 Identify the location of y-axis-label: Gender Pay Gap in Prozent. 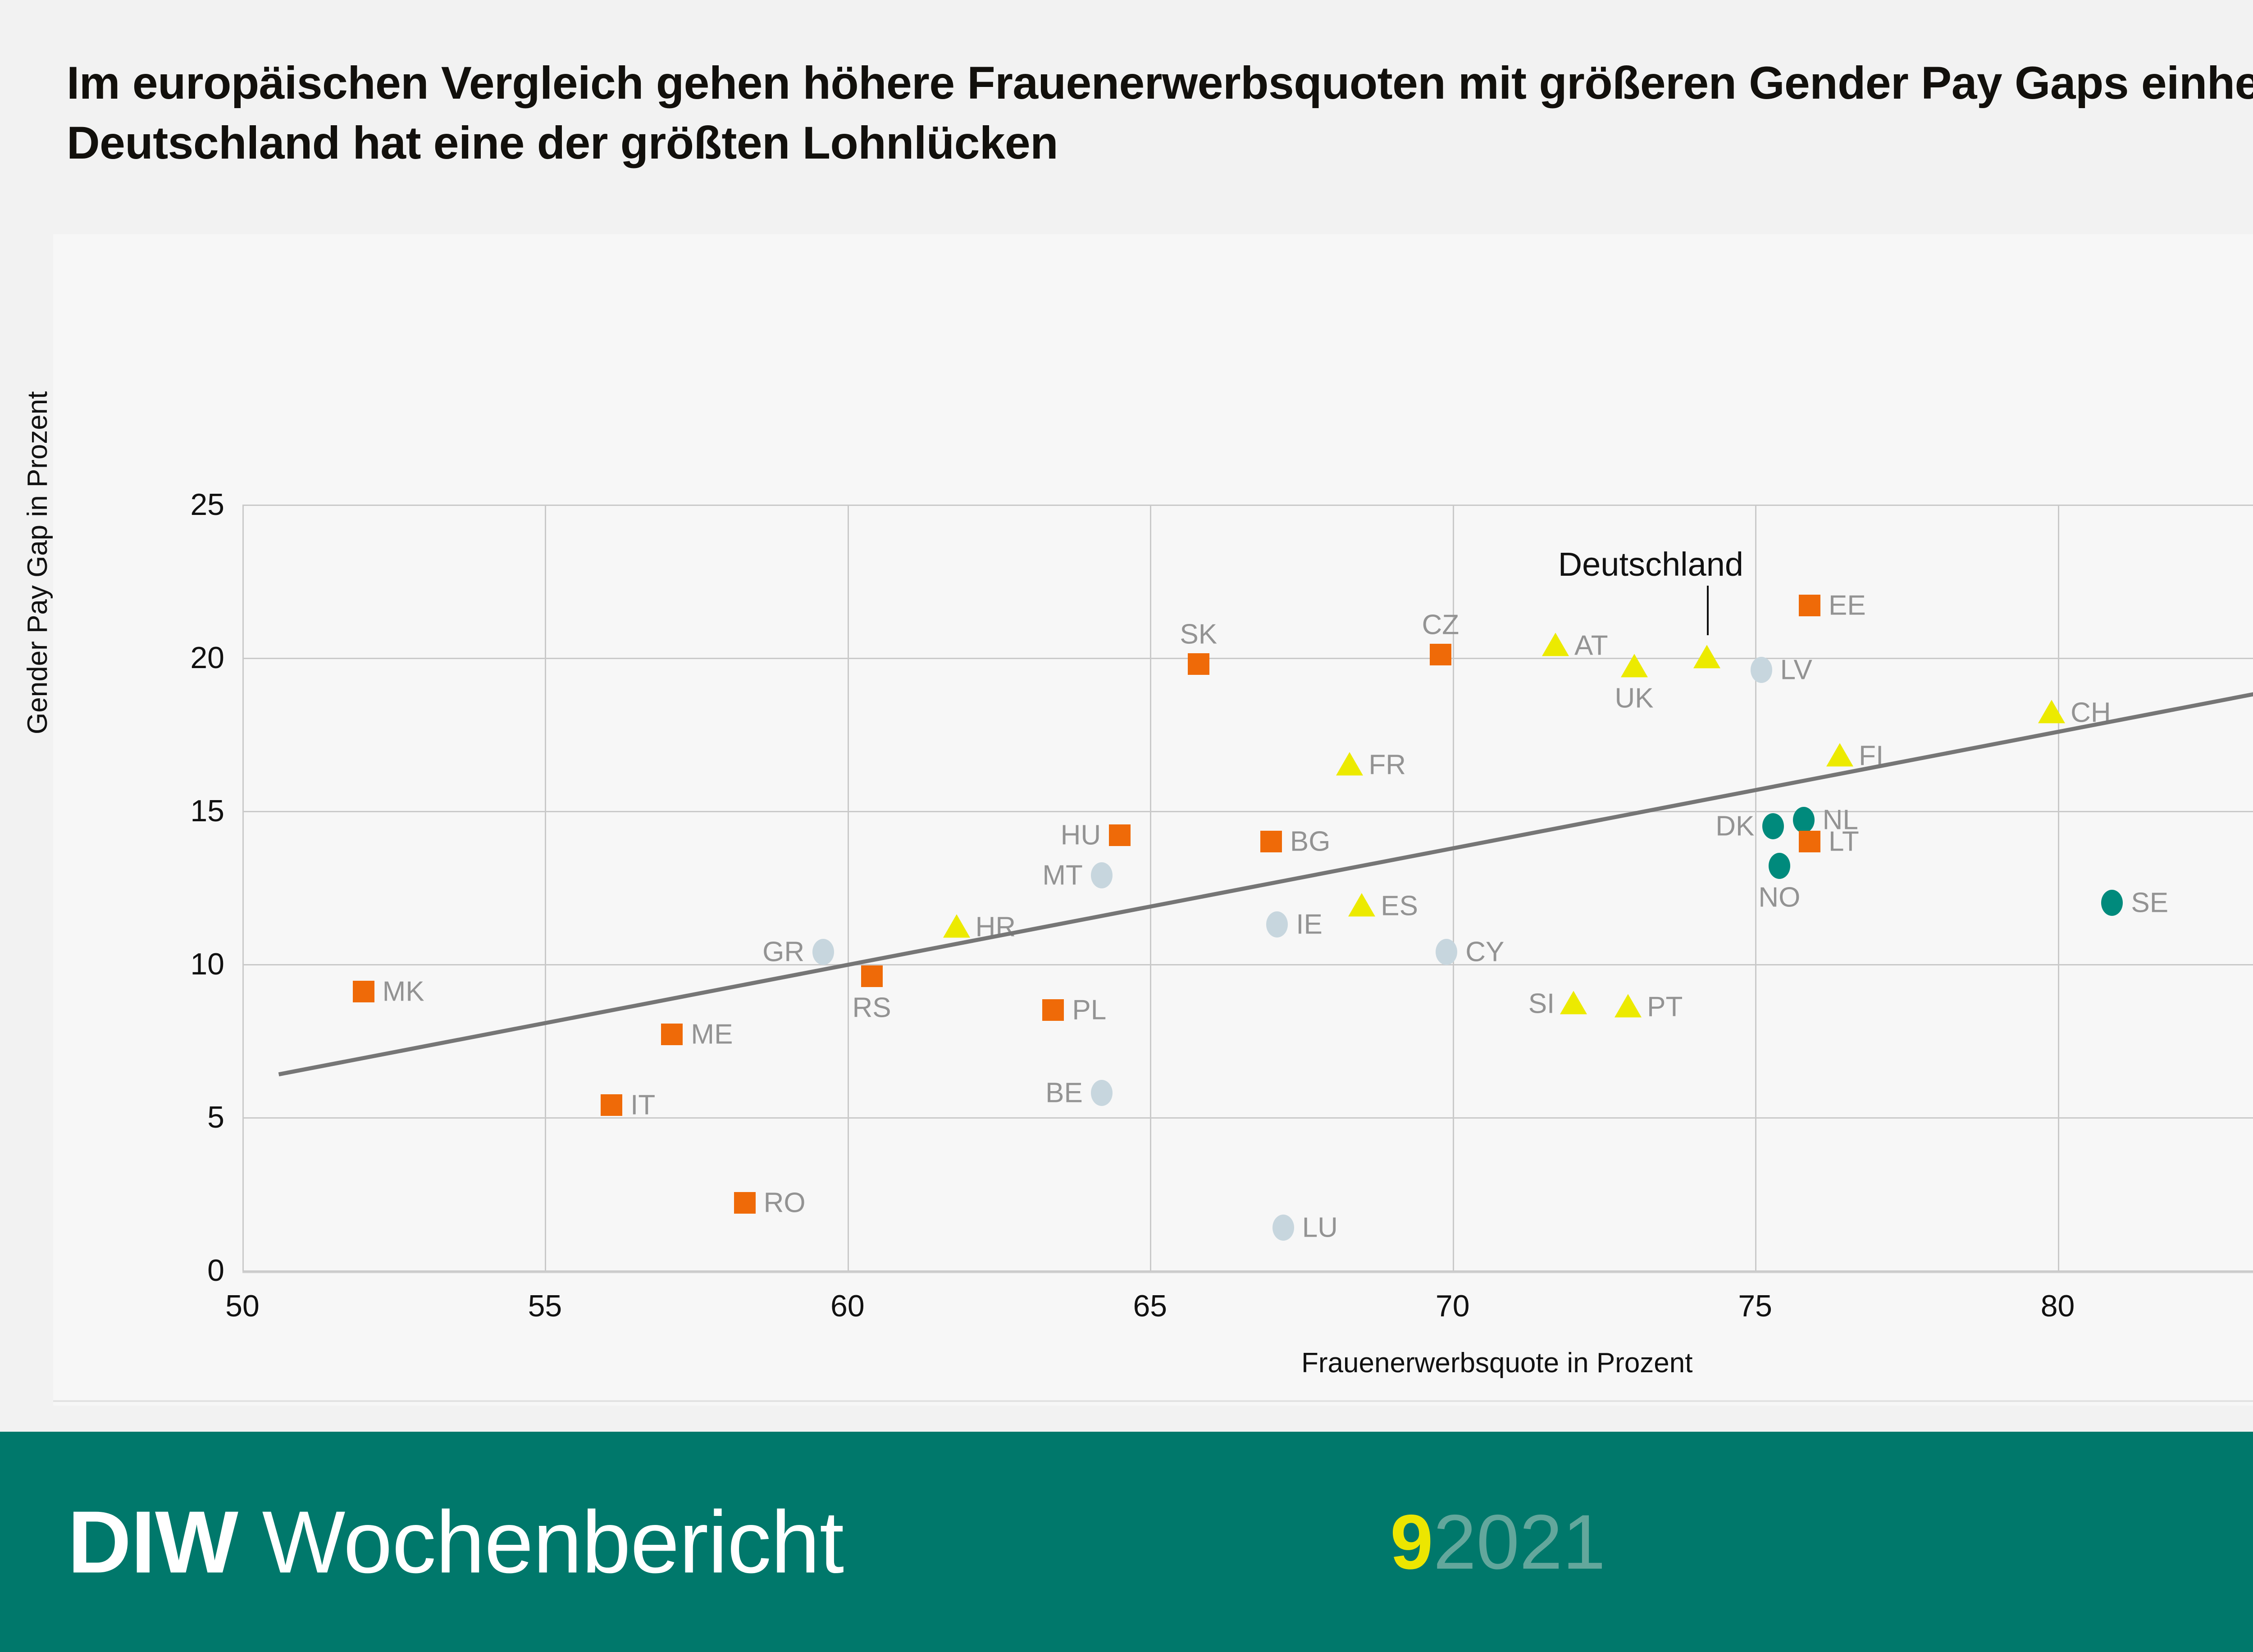
(37, 563).